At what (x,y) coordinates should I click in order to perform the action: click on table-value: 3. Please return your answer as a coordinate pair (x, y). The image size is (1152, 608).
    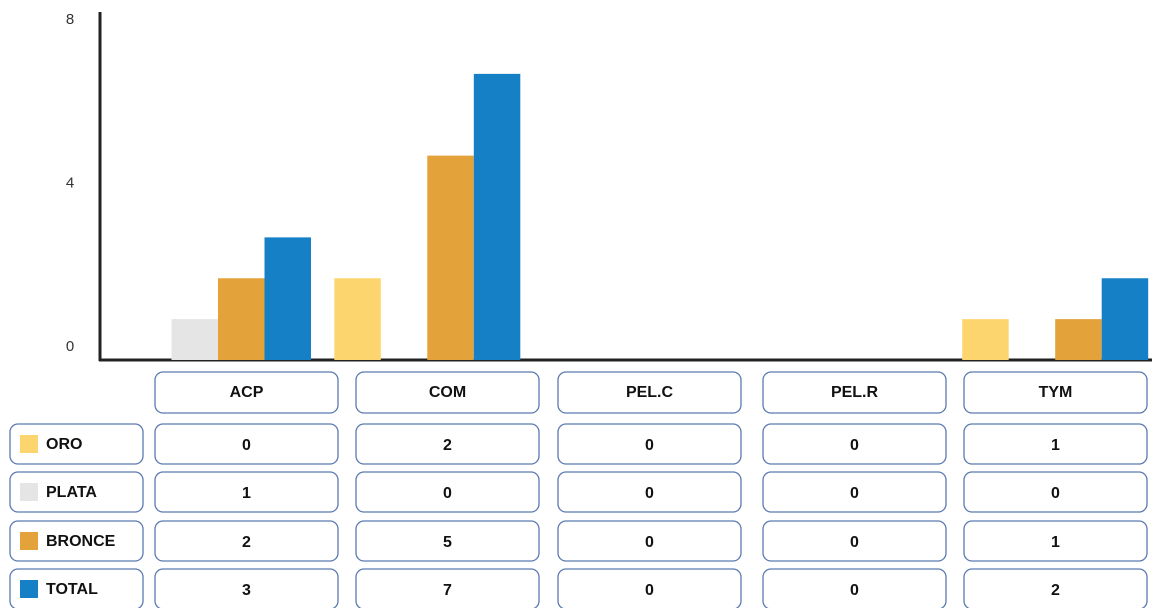
    Looking at the image, I should click on (246, 590).